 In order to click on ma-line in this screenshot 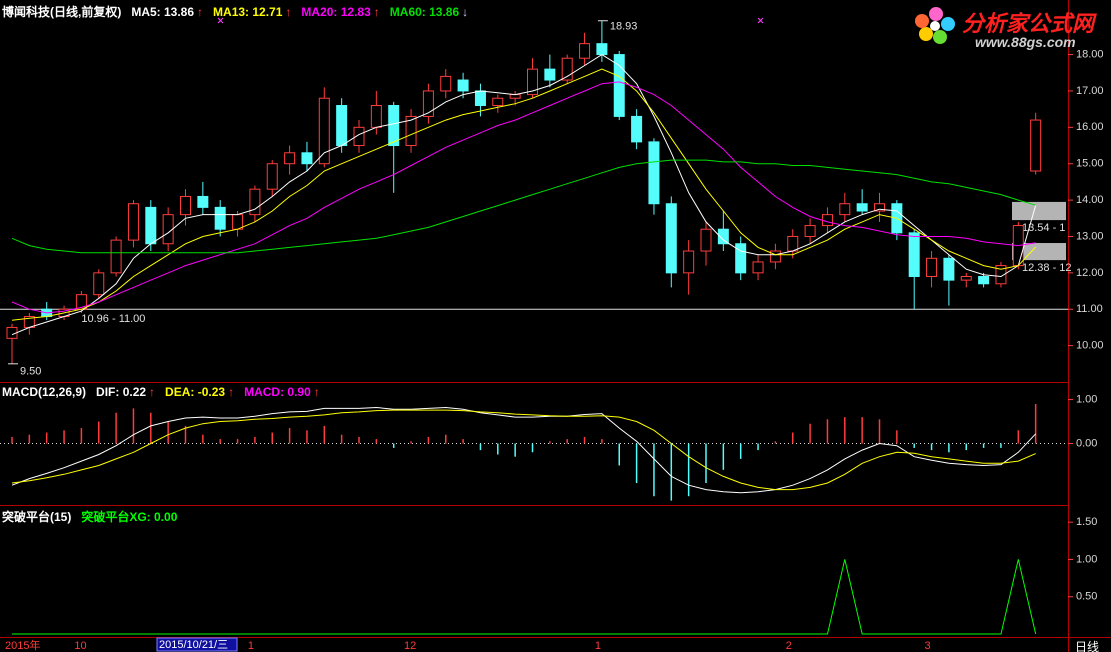, I will do `click(523, 206)`.